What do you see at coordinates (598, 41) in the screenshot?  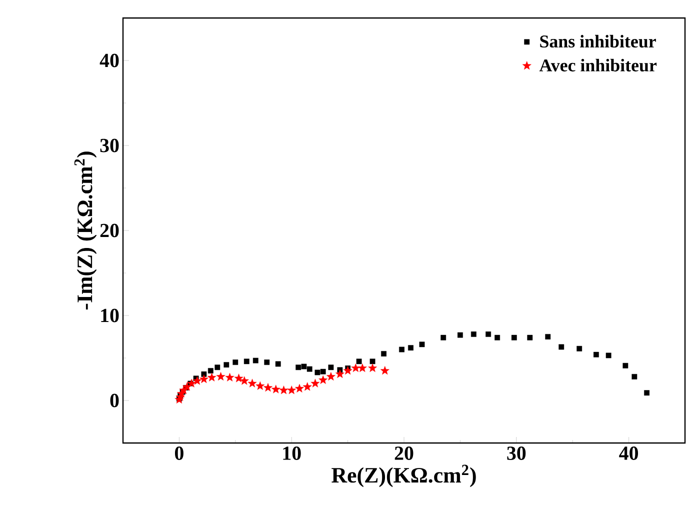 I see `legend-label: Sans inhibiteur` at bounding box center [598, 41].